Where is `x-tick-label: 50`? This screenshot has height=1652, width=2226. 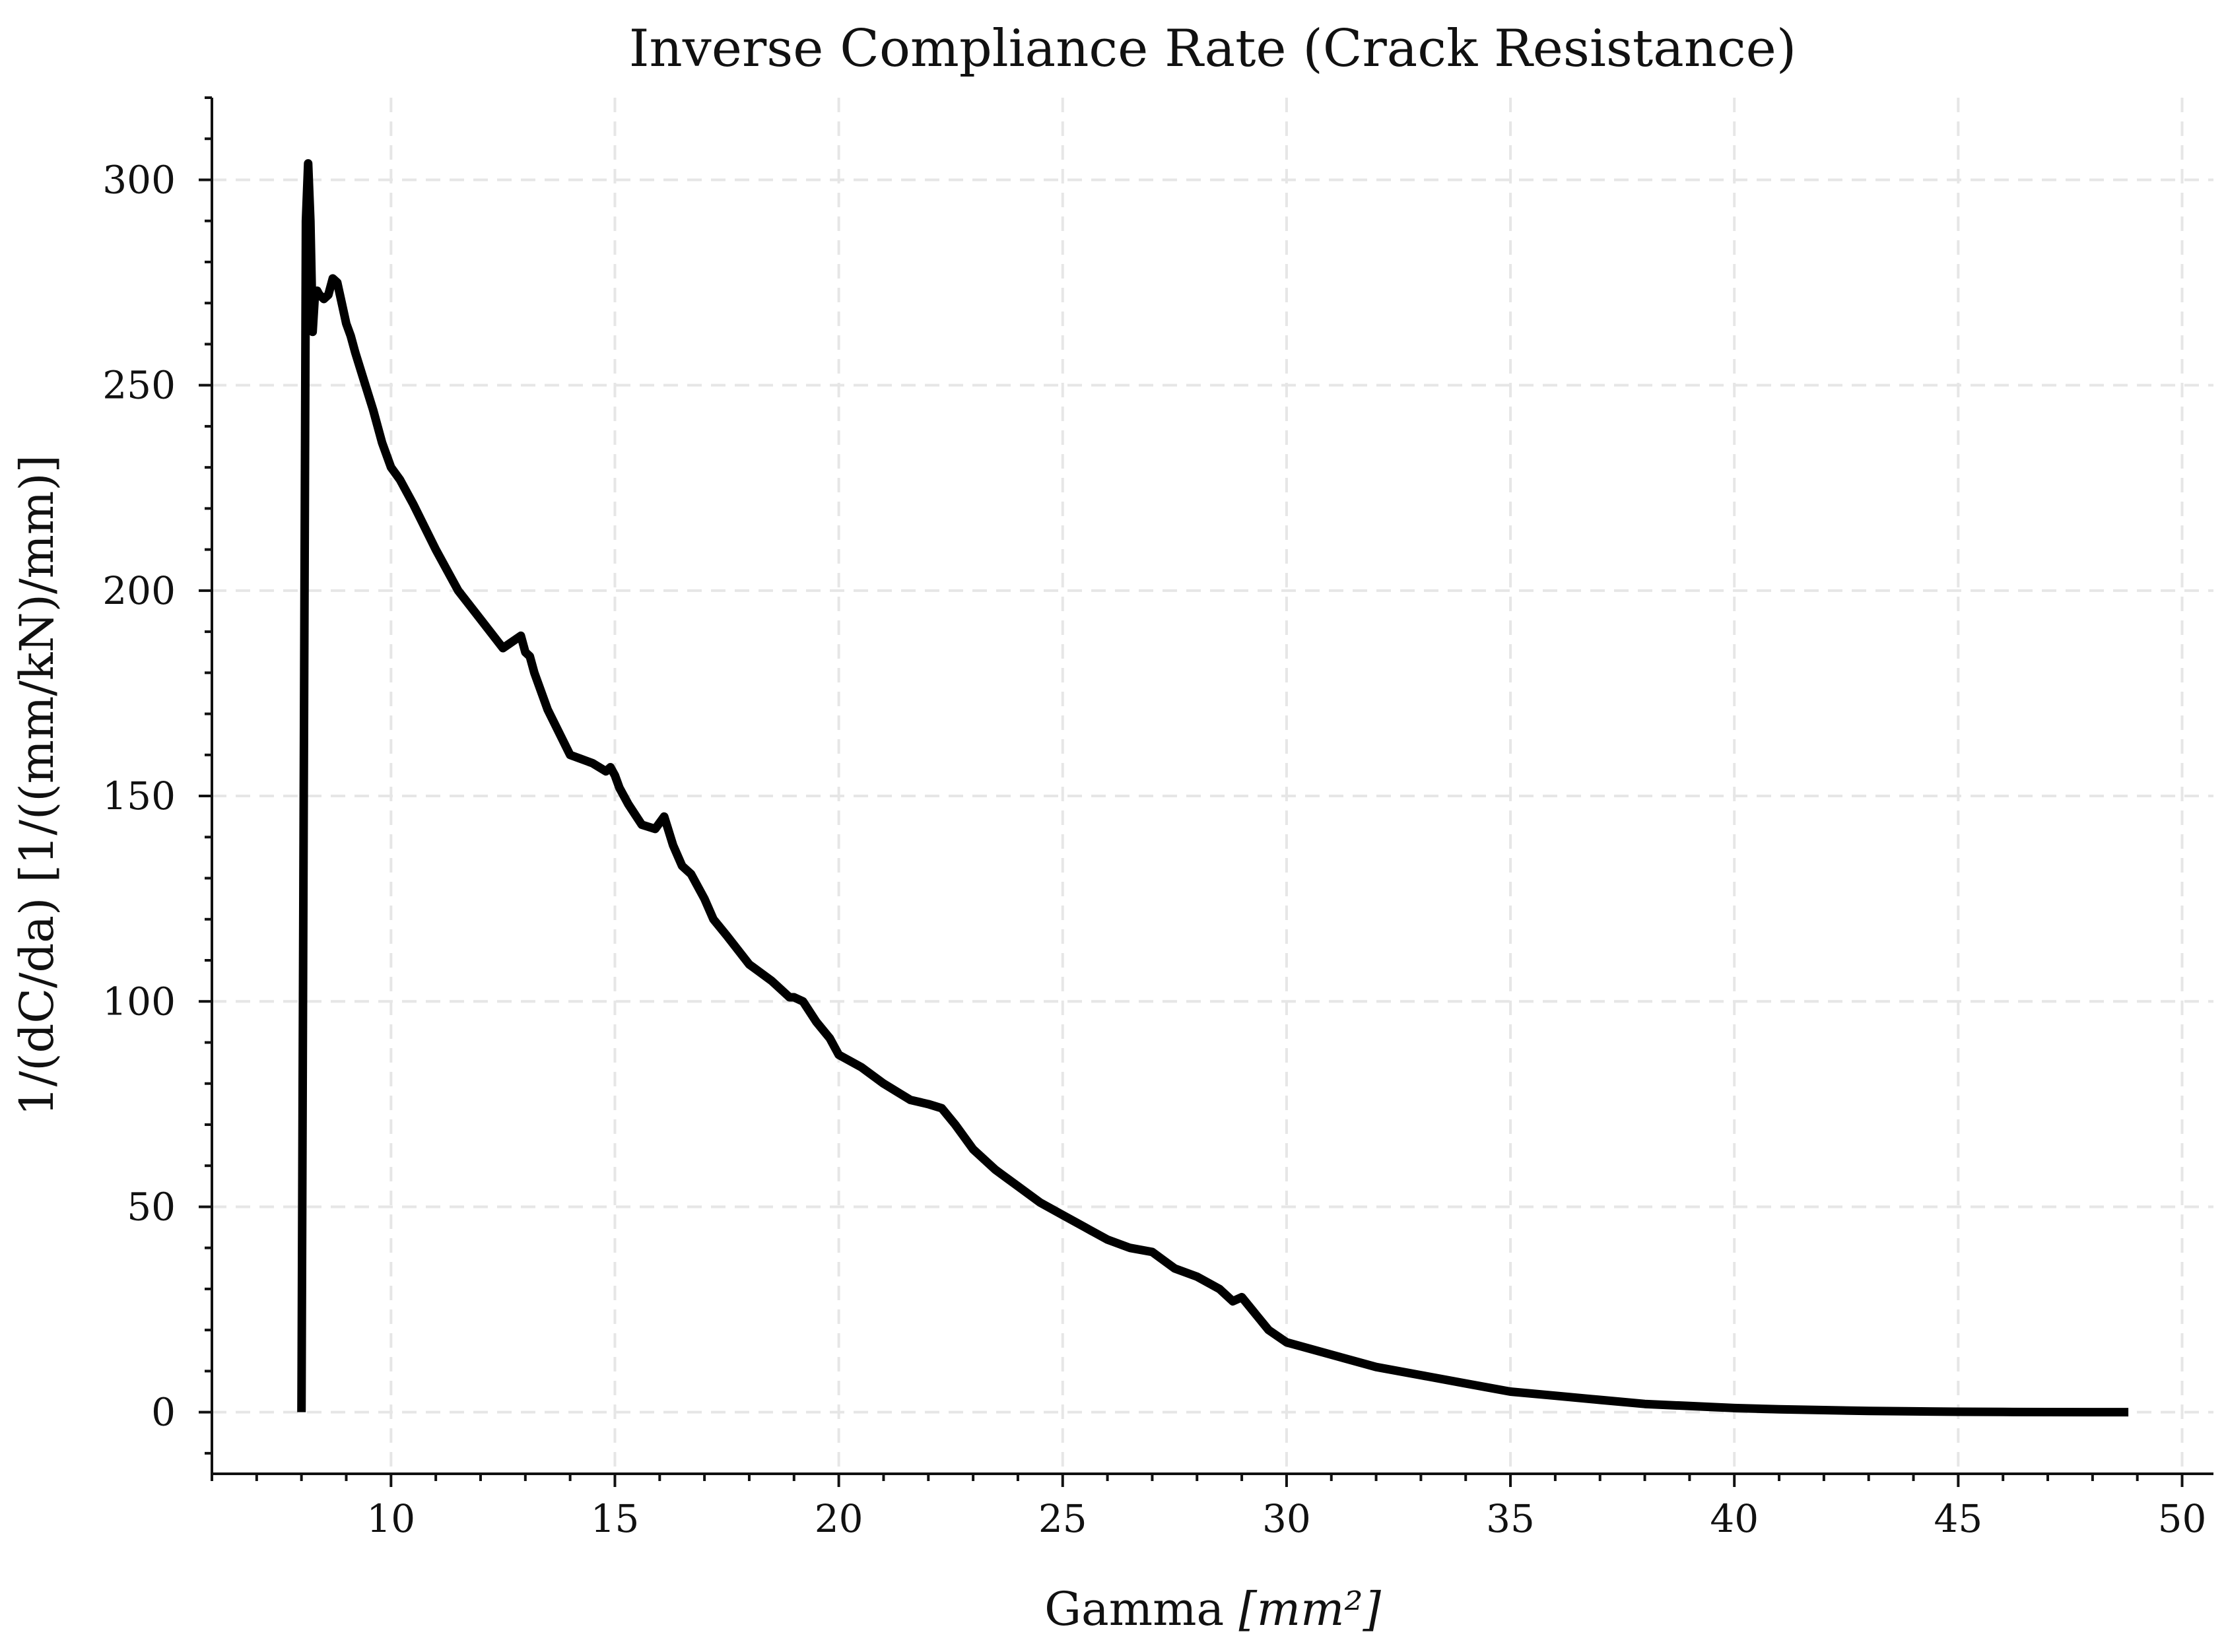 x-tick-label: 50 is located at coordinates (2182, 1518).